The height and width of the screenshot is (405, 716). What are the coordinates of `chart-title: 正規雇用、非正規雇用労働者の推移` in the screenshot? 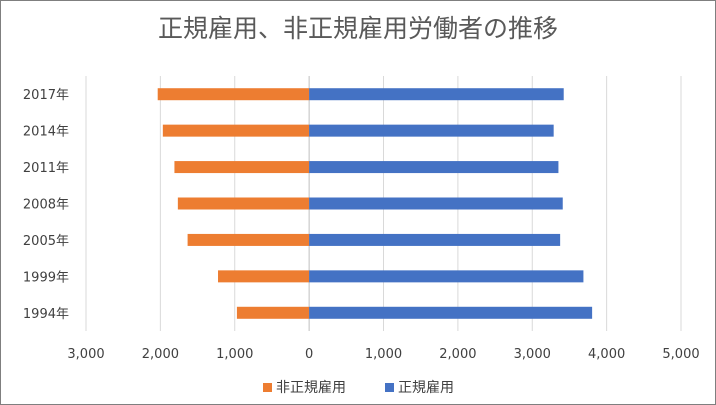 It's located at (358, 28).